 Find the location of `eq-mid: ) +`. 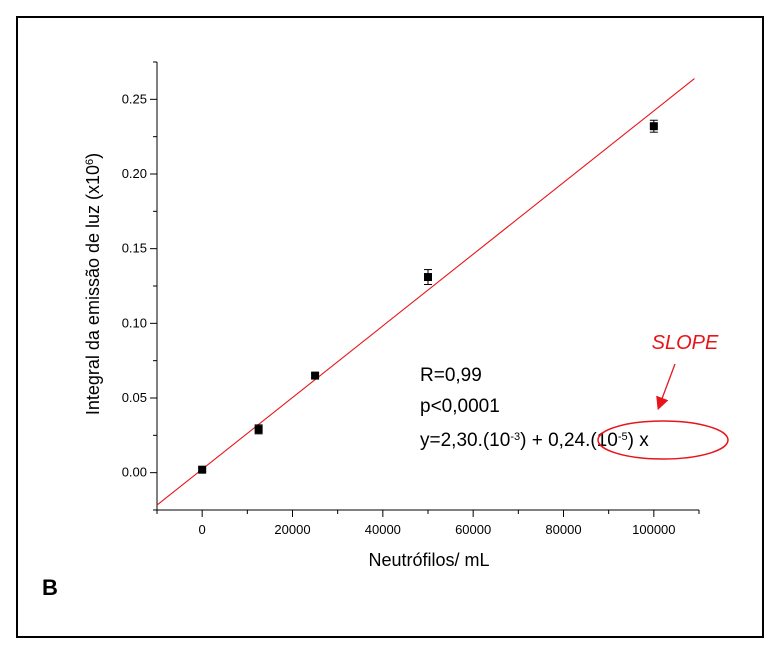

eq-mid: ) + is located at coordinates (534, 440).